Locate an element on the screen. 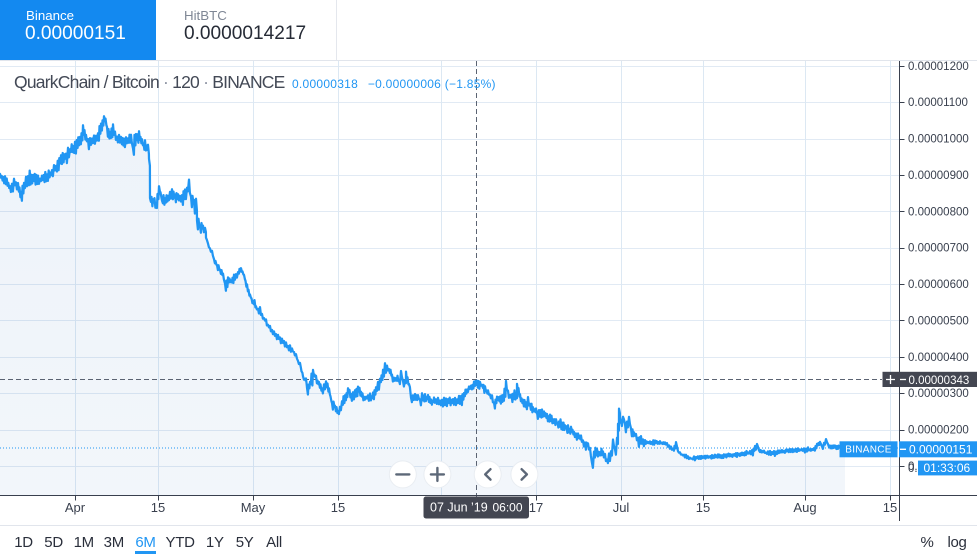 This screenshot has width=977, height=559. svg-text: Apr is located at coordinates (75, 507).